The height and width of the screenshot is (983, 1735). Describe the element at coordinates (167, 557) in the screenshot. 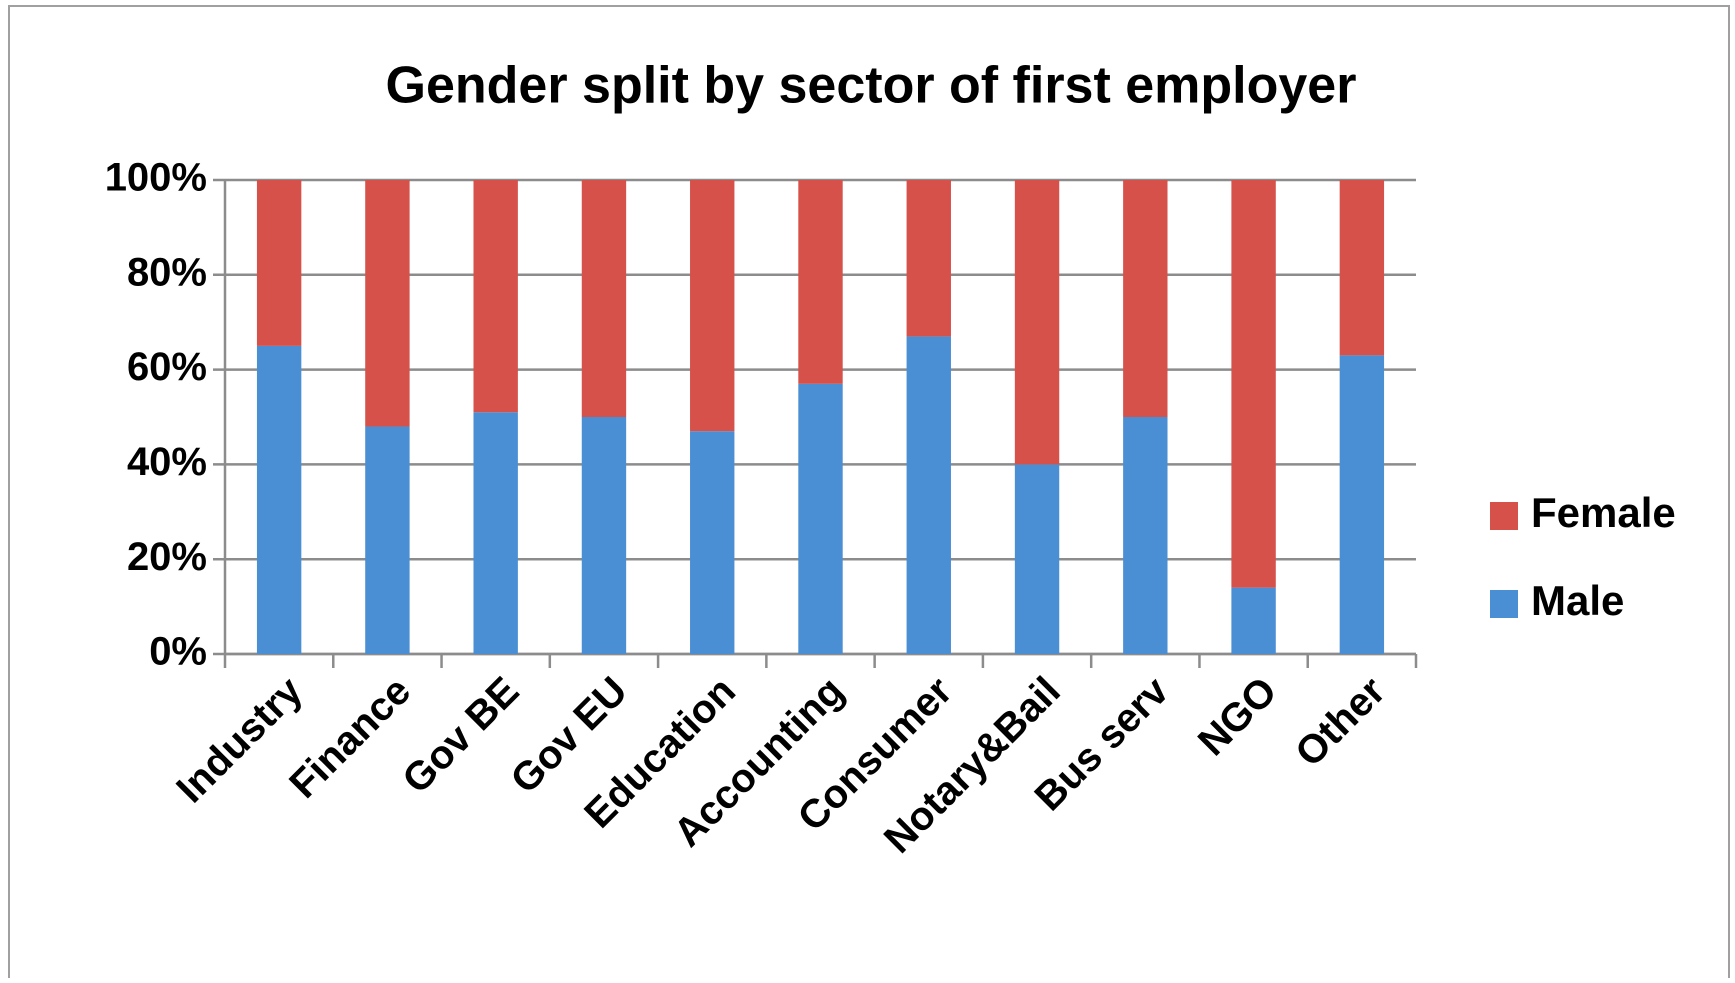

I see `y-tick-label: 20%` at that location.